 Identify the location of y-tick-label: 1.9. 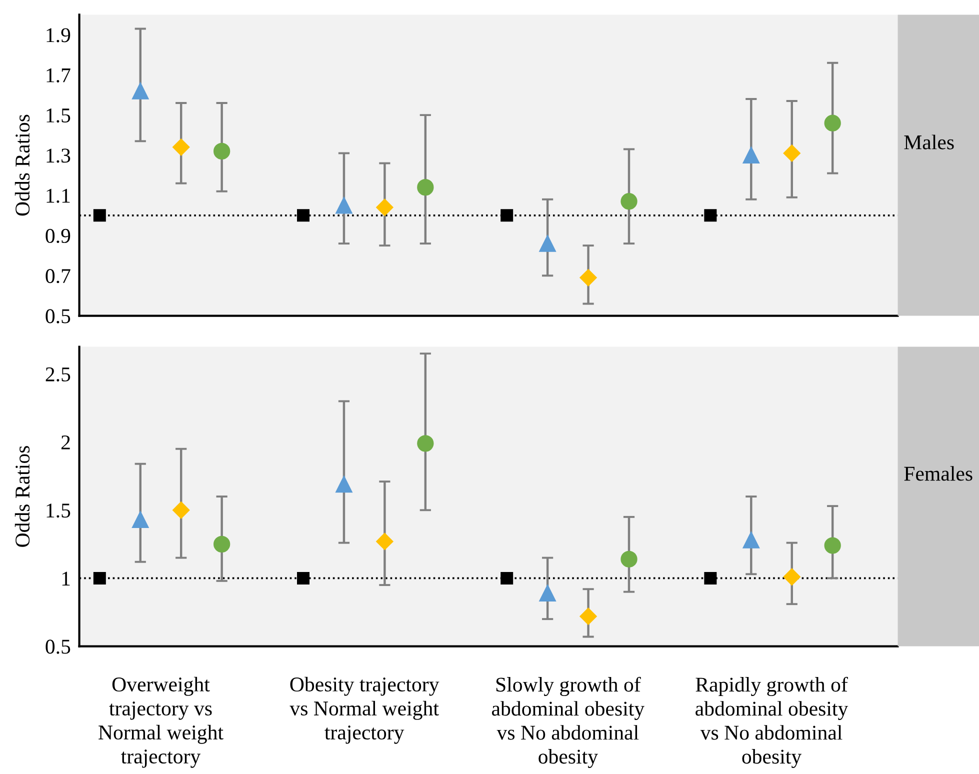
(58, 35).